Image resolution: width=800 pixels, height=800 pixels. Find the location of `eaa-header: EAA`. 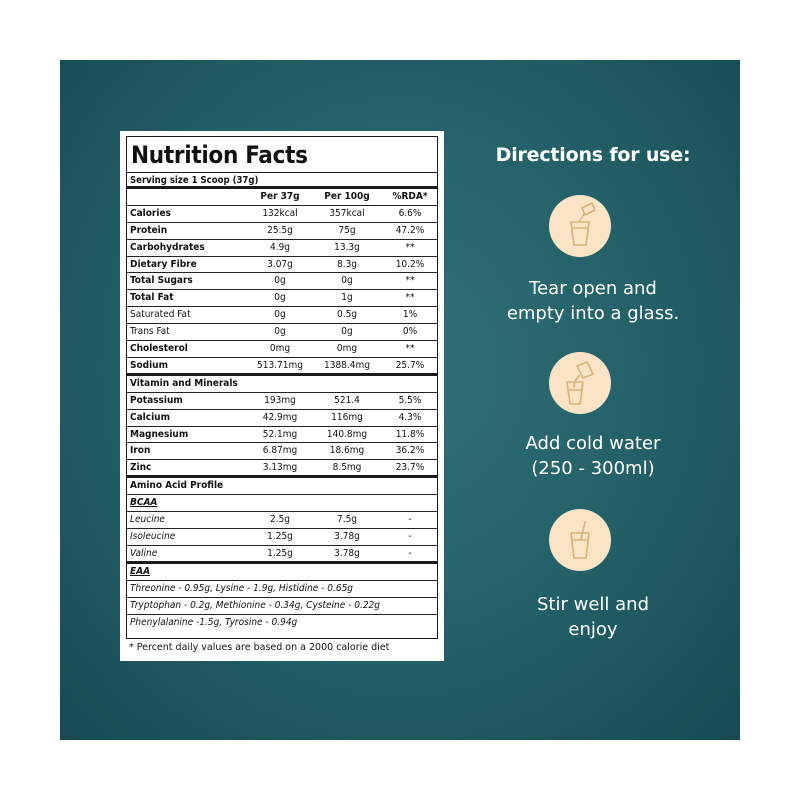

eaa-header: EAA is located at coordinates (282, 572).